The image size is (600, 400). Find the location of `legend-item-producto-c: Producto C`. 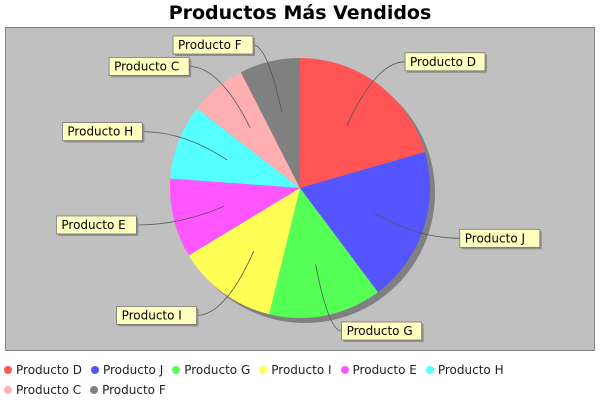

legend-item-producto-c: Producto C is located at coordinates (42, 390).